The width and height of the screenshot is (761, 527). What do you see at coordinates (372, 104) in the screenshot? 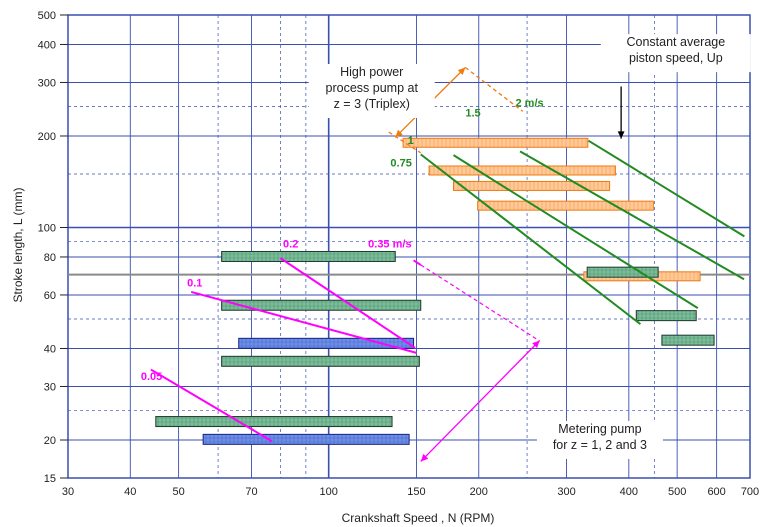
I see `annotation-text: z = 3 (Triplex)` at bounding box center [372, 104].